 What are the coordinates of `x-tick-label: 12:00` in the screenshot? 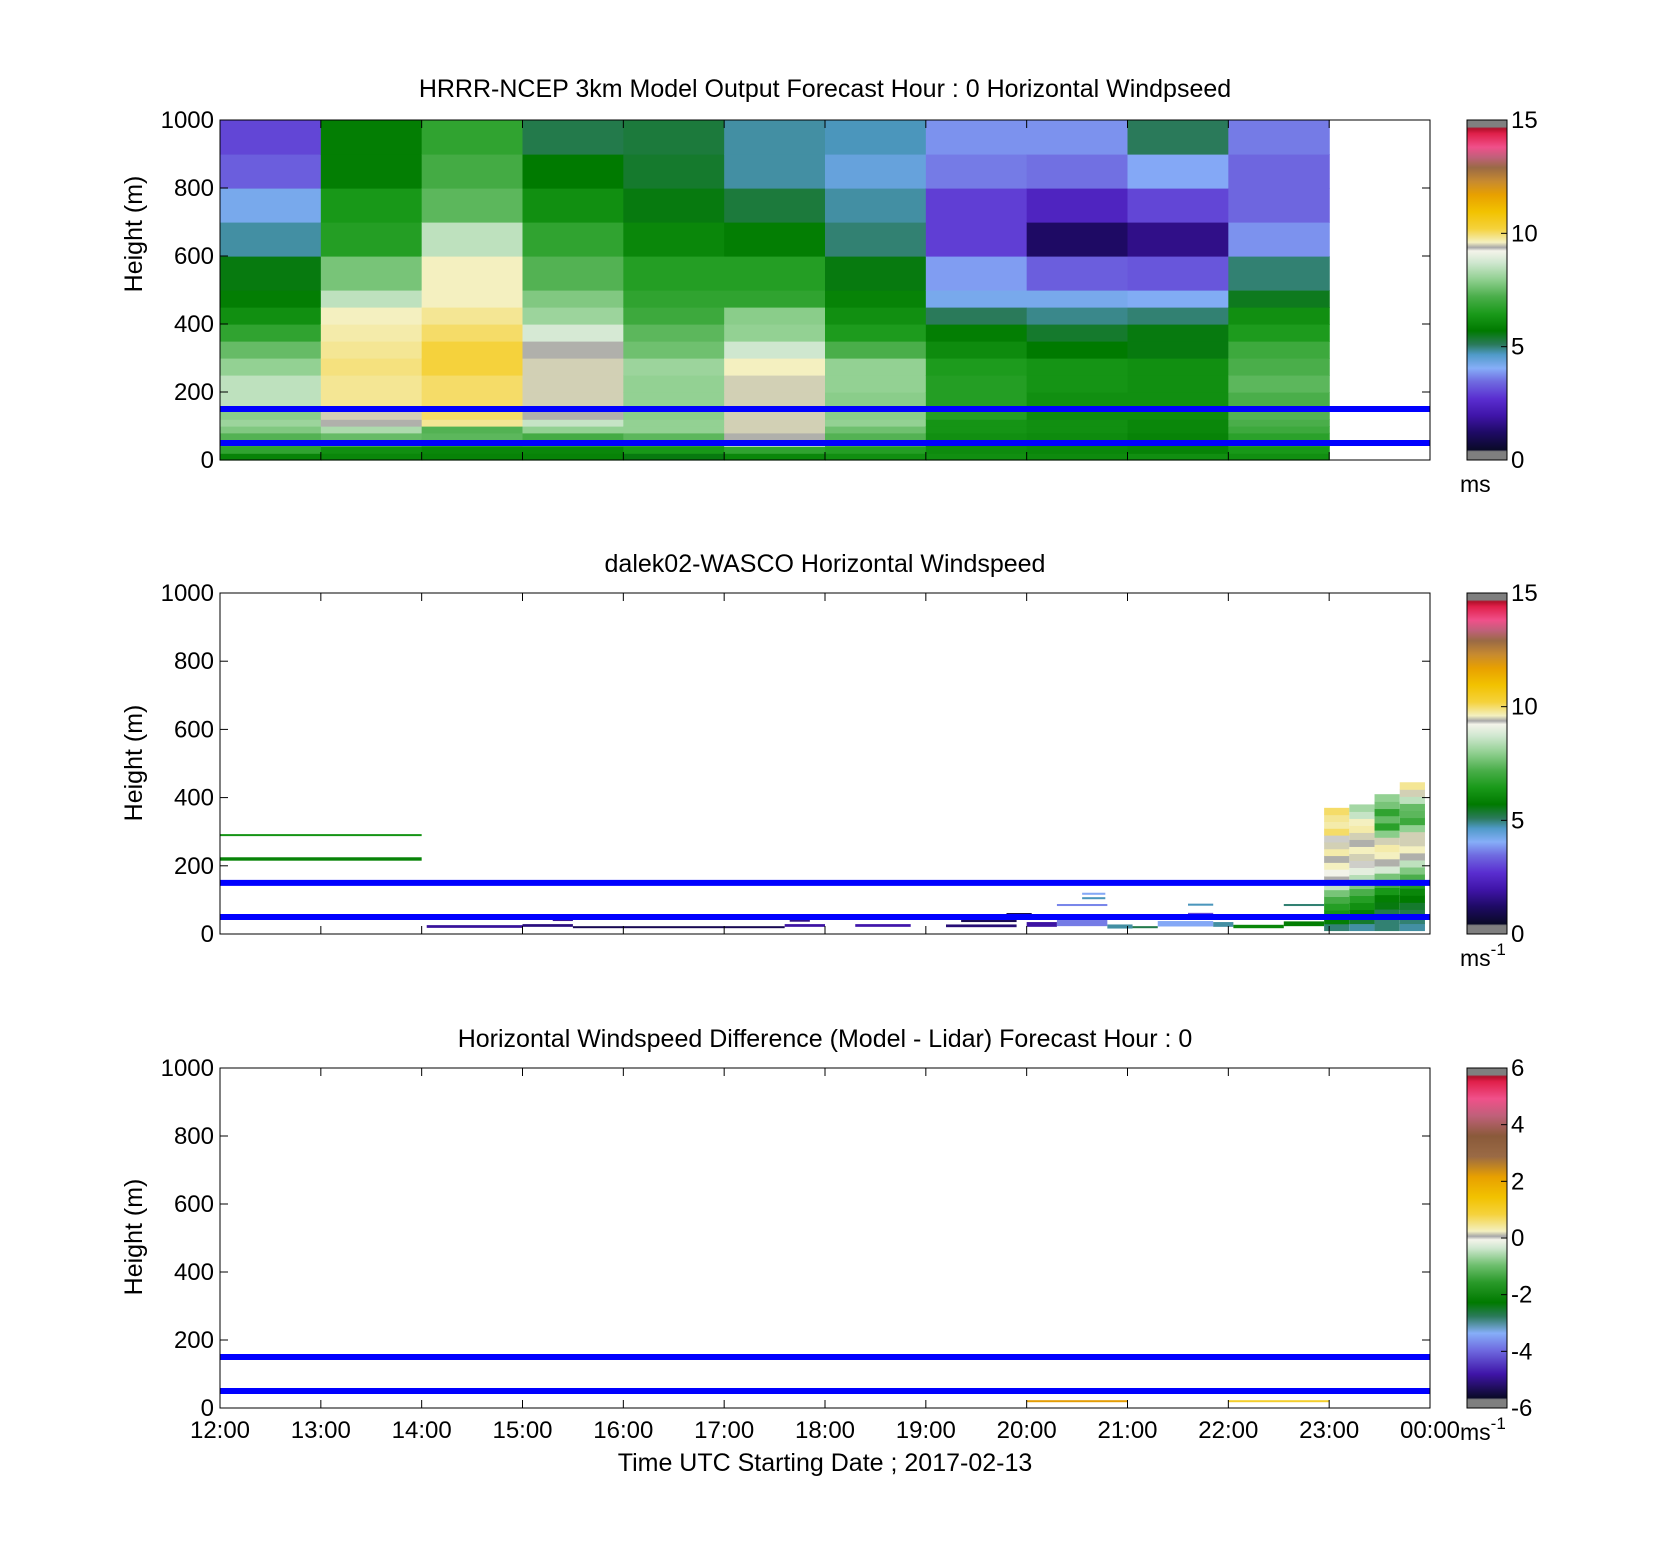 It's located at (220, 1430).